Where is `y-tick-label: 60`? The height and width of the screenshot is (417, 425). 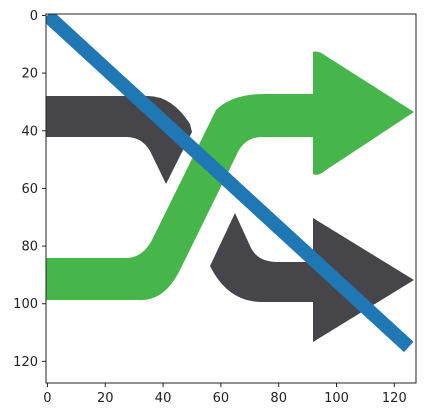
y-tick-label: 60 is located at coordinates (29, 189).